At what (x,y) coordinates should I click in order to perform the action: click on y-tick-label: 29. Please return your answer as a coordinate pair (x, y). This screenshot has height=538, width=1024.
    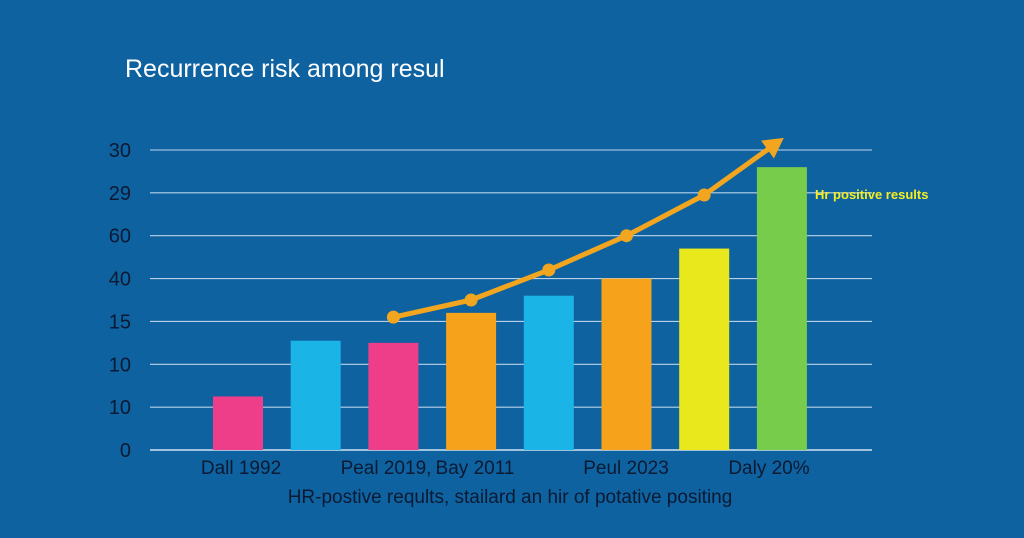
    Looking at the image, I should click on (120, 194).